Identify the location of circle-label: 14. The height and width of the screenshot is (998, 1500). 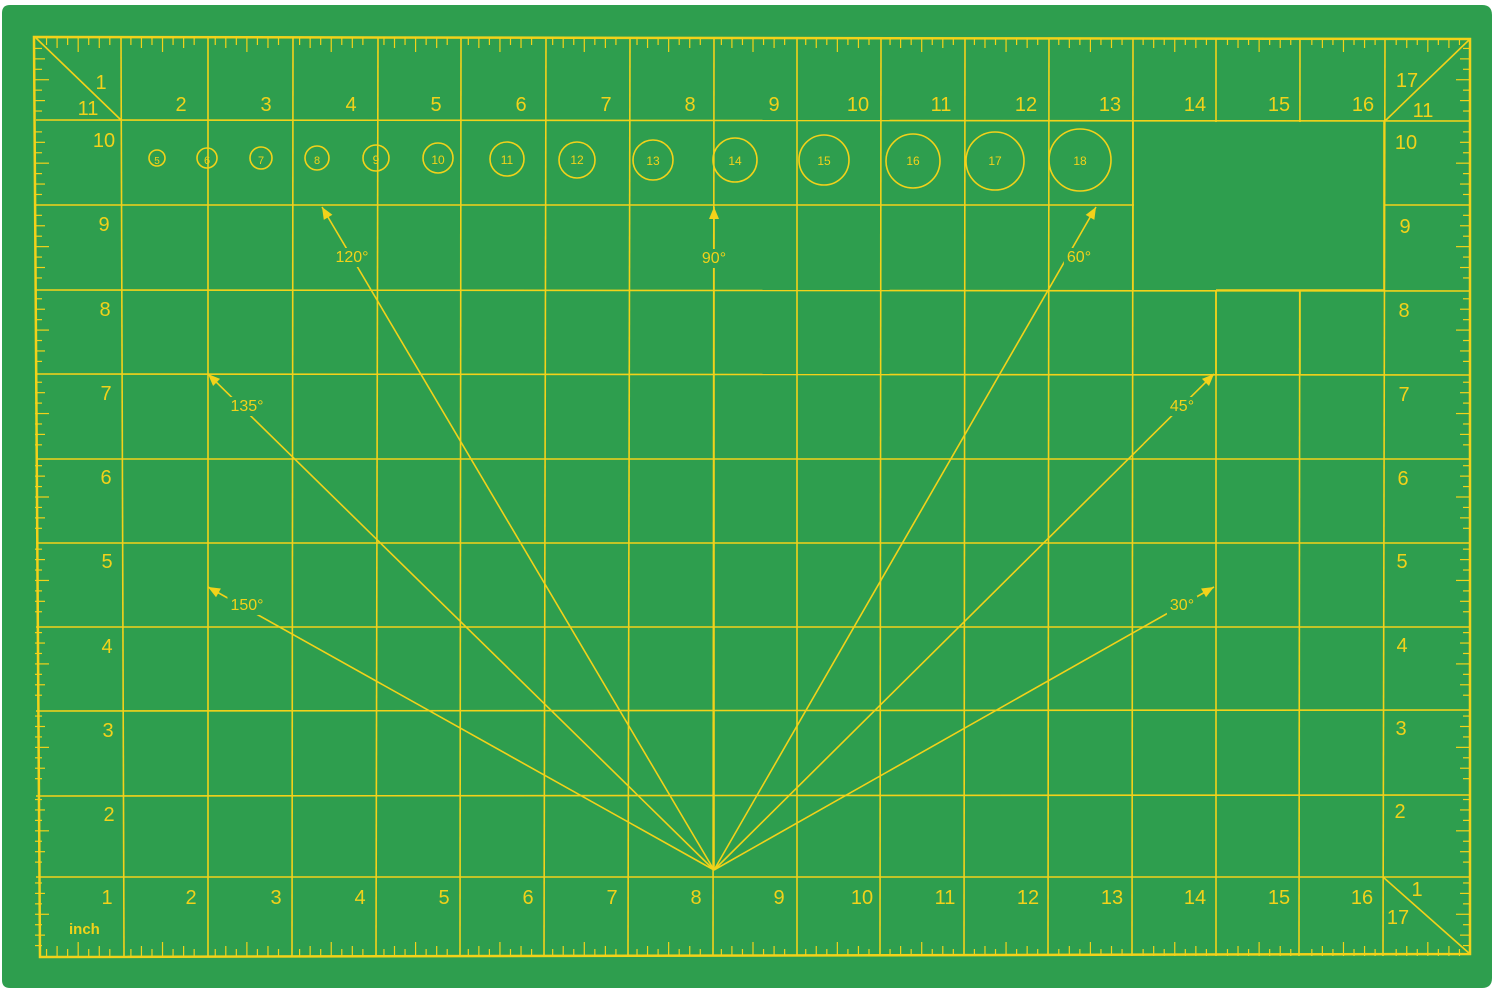
(735, 161).